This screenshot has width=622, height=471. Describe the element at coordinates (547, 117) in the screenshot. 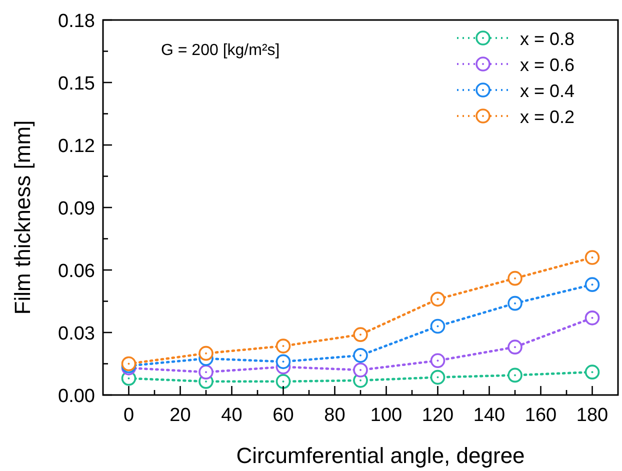

I see `legend-label: x = 0.2` at that location.